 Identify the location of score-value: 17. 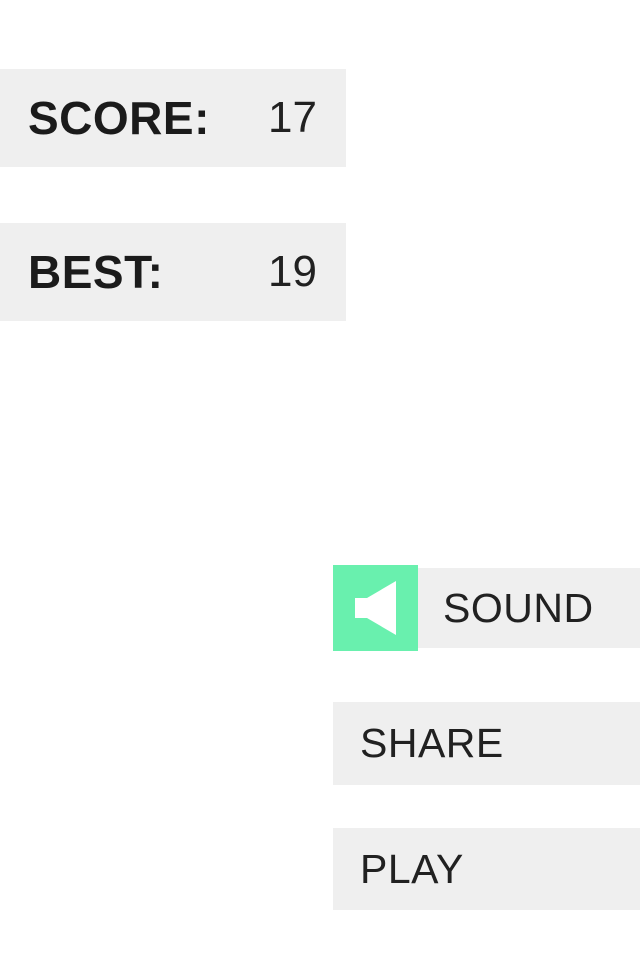
(292, 117).